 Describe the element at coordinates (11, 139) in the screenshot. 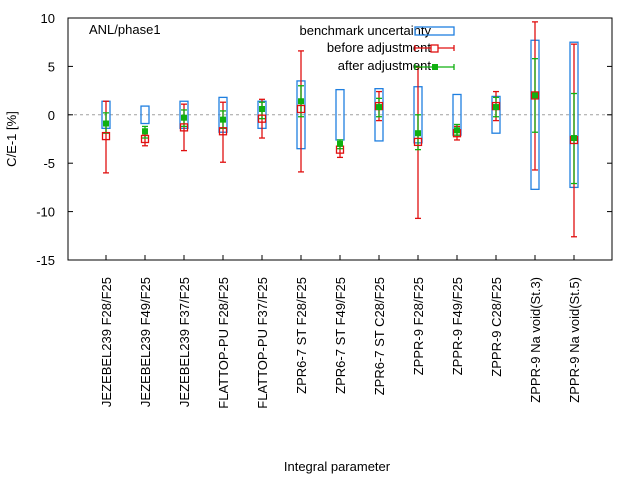

I see `y-axis-label: C/E-1 [%]` at that location.